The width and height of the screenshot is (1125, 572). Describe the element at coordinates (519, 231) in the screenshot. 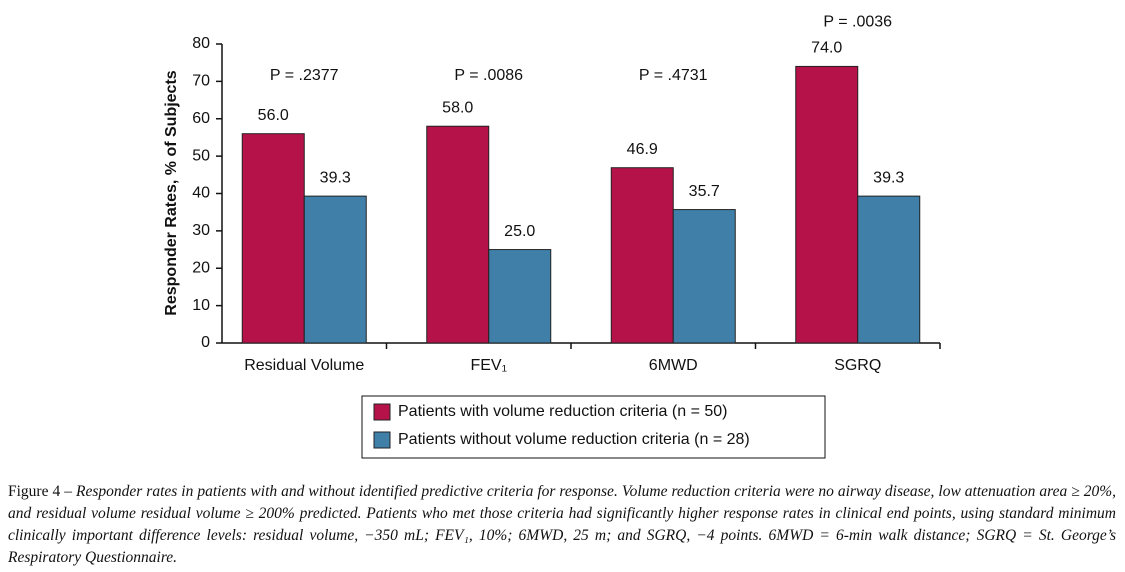

I see `value-label: 25.0` at that location.